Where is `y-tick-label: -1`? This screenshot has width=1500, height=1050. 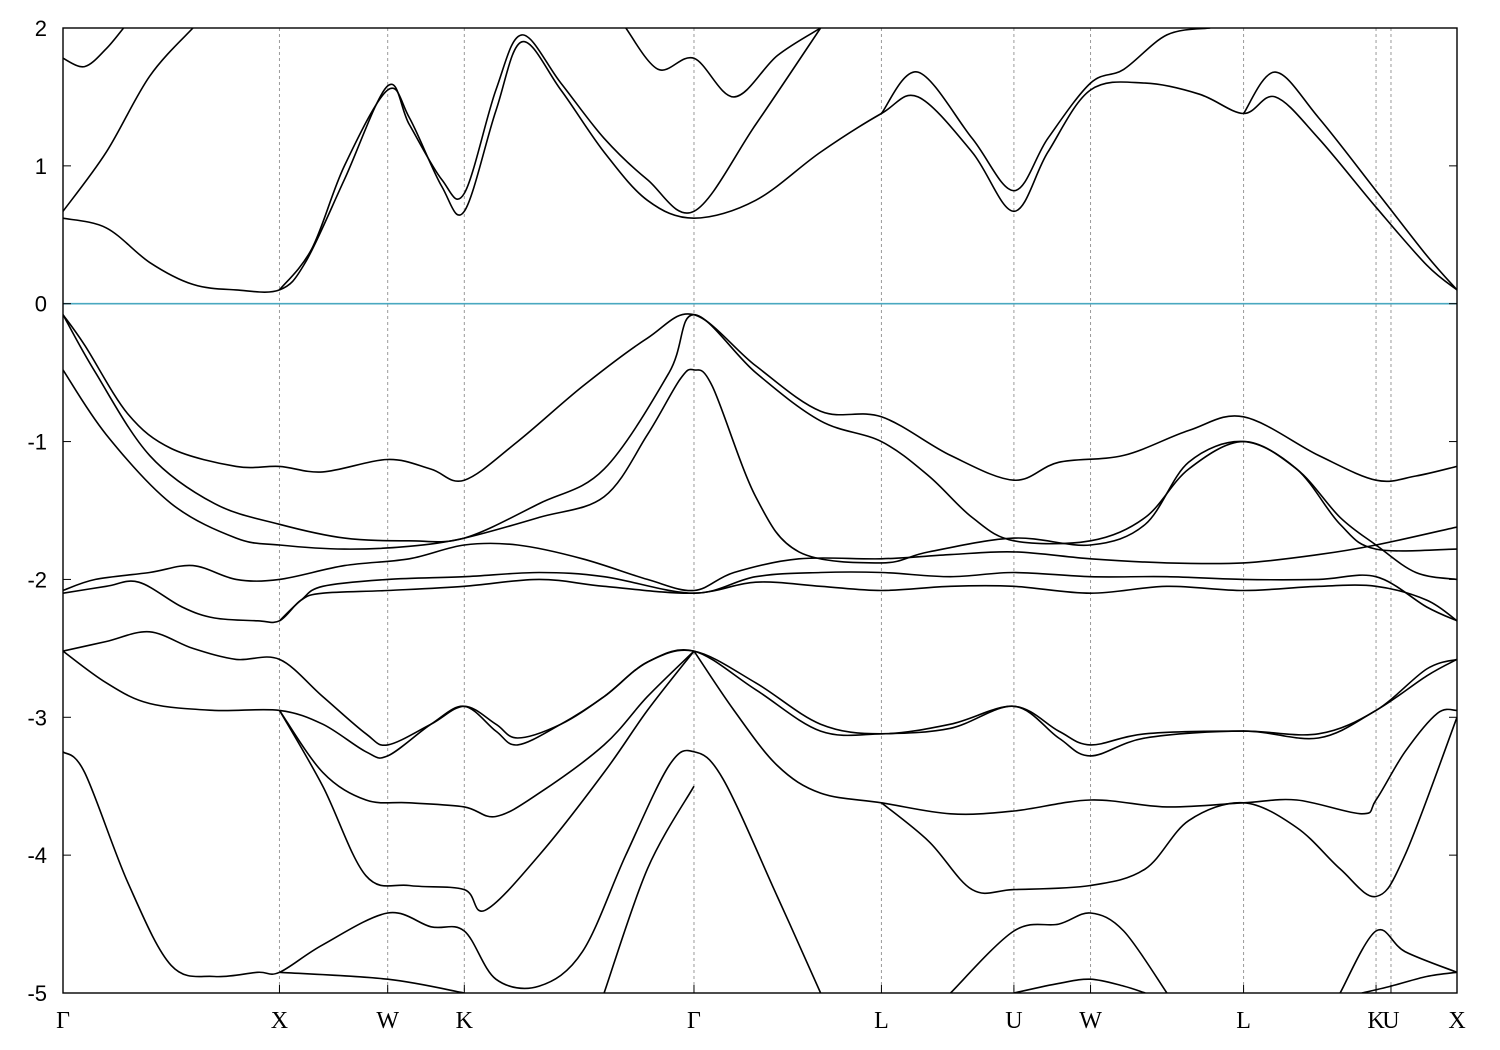
y-tick-label: -1 is located at coordinates (37, 442).